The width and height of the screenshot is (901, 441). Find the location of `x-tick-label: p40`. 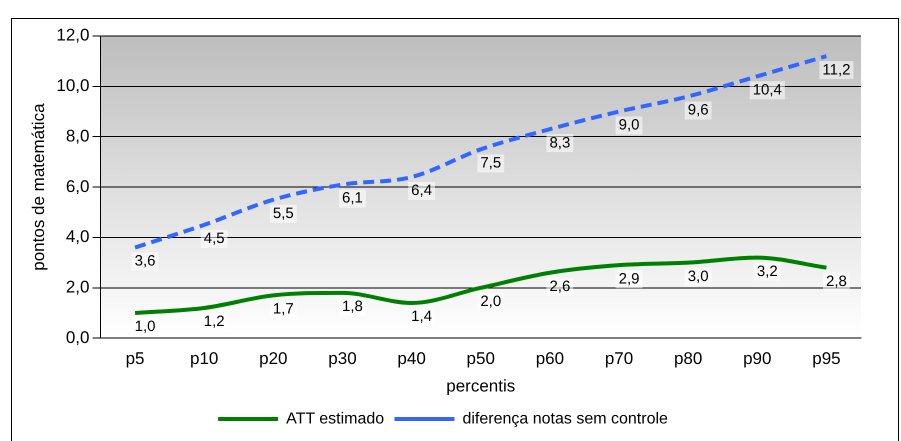

x-tick-label: p40 is located at coordinates (411, 358).